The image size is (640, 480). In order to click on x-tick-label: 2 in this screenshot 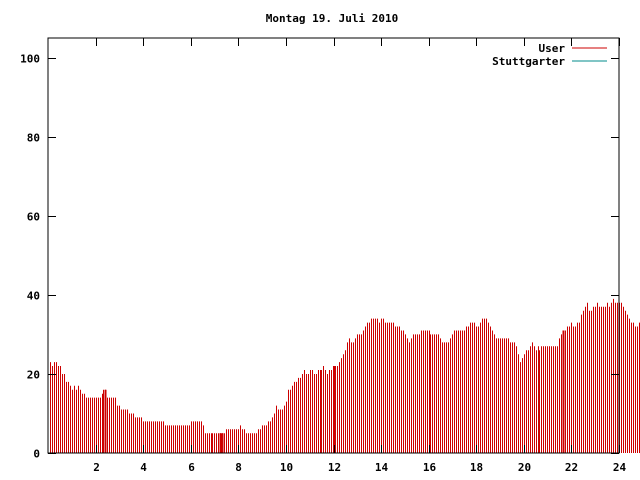, I will do `click(96, 467)`.